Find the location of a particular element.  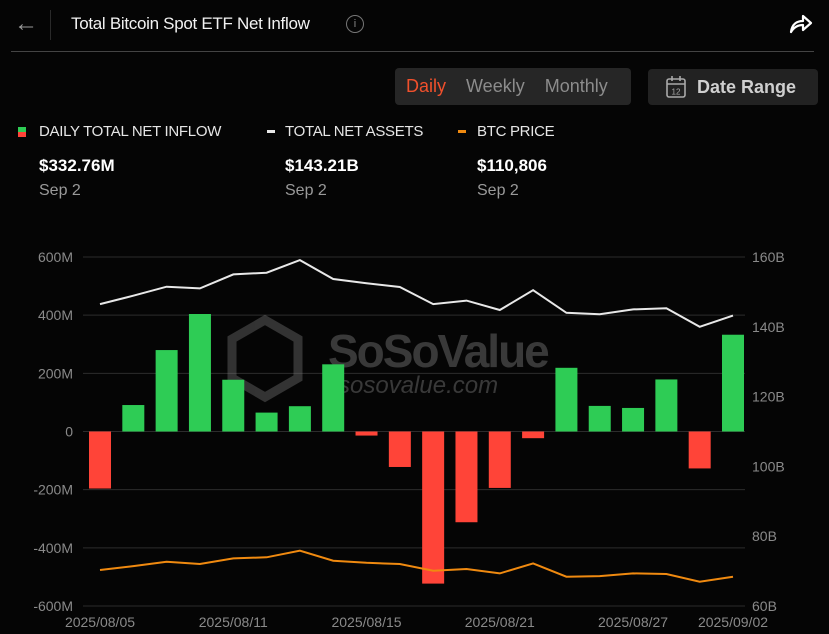

share-icon is located at coordinates (801, 24).